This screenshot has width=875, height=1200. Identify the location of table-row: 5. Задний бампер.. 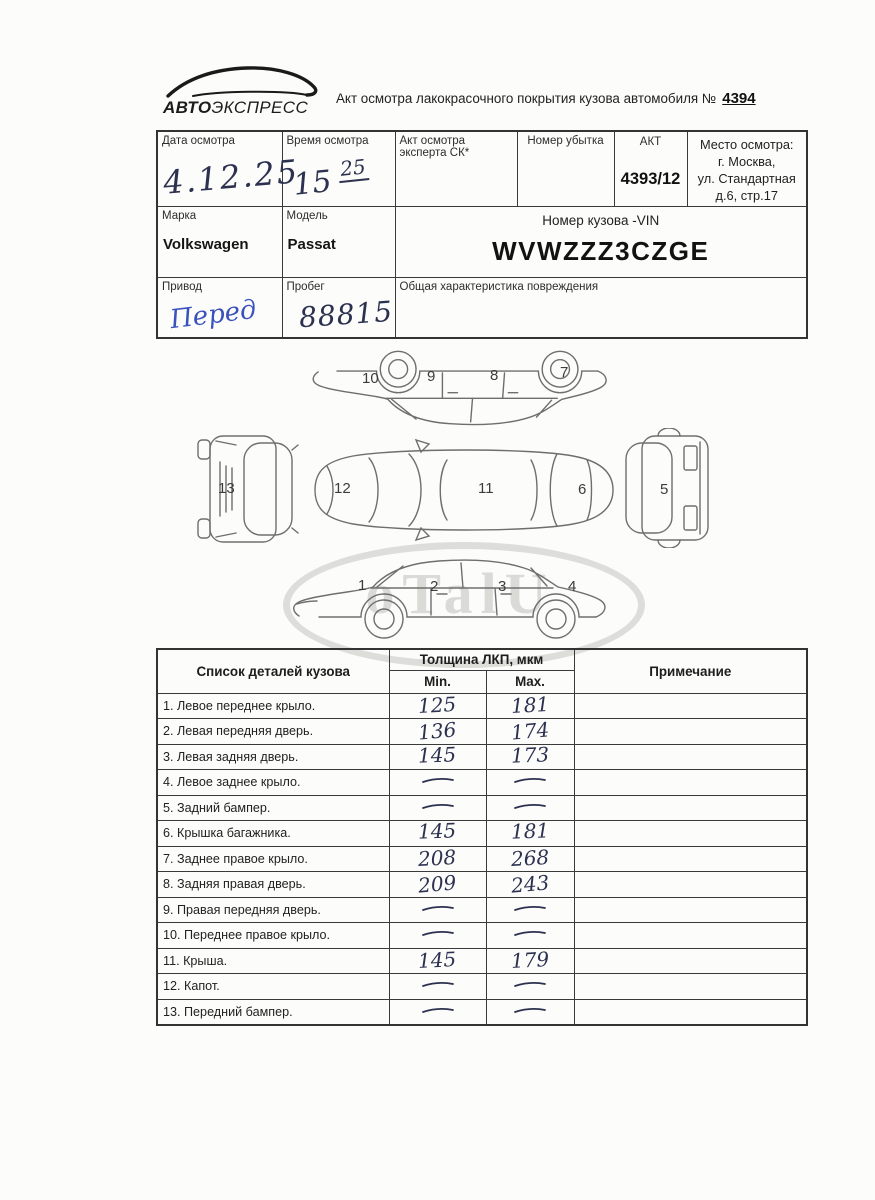
(482, 807).